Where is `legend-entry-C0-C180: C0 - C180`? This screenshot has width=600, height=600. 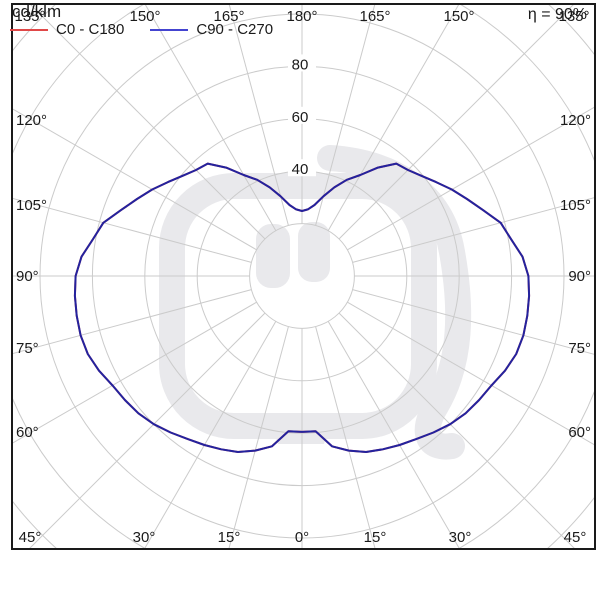 legend-entry-C0-C180: C0 - C180 is located at coordinates (67, 29).